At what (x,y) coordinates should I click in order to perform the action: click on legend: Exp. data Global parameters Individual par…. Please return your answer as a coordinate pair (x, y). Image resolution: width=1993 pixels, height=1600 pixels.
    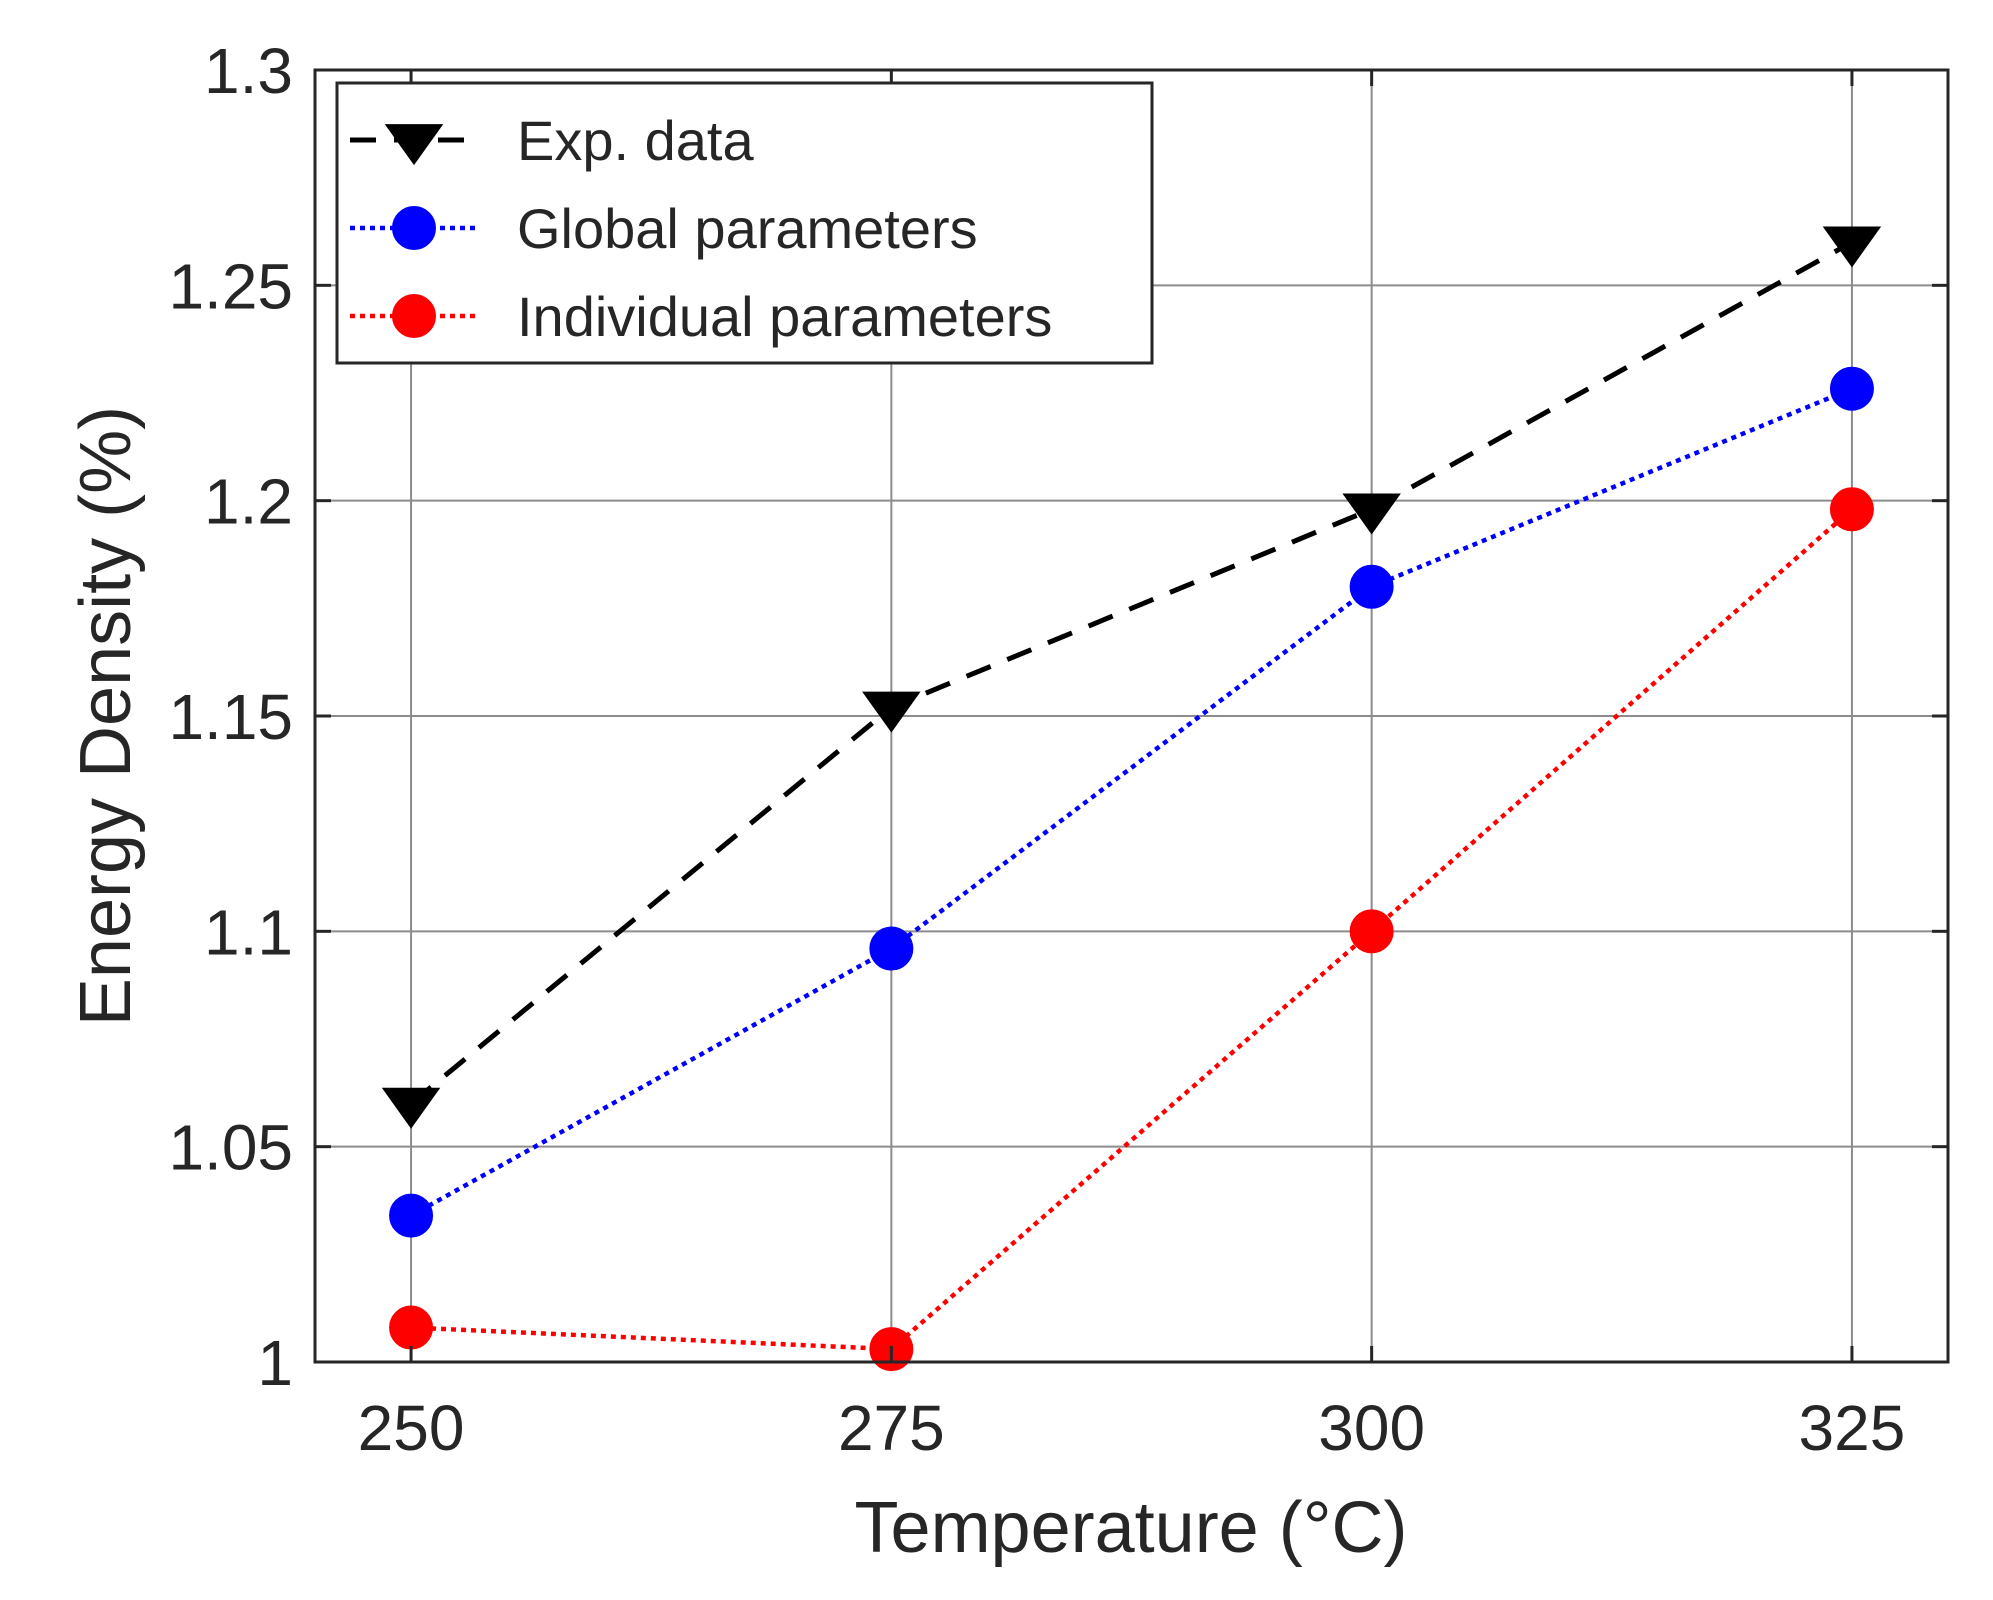
    Looking at the image, I should click on (744, 223).